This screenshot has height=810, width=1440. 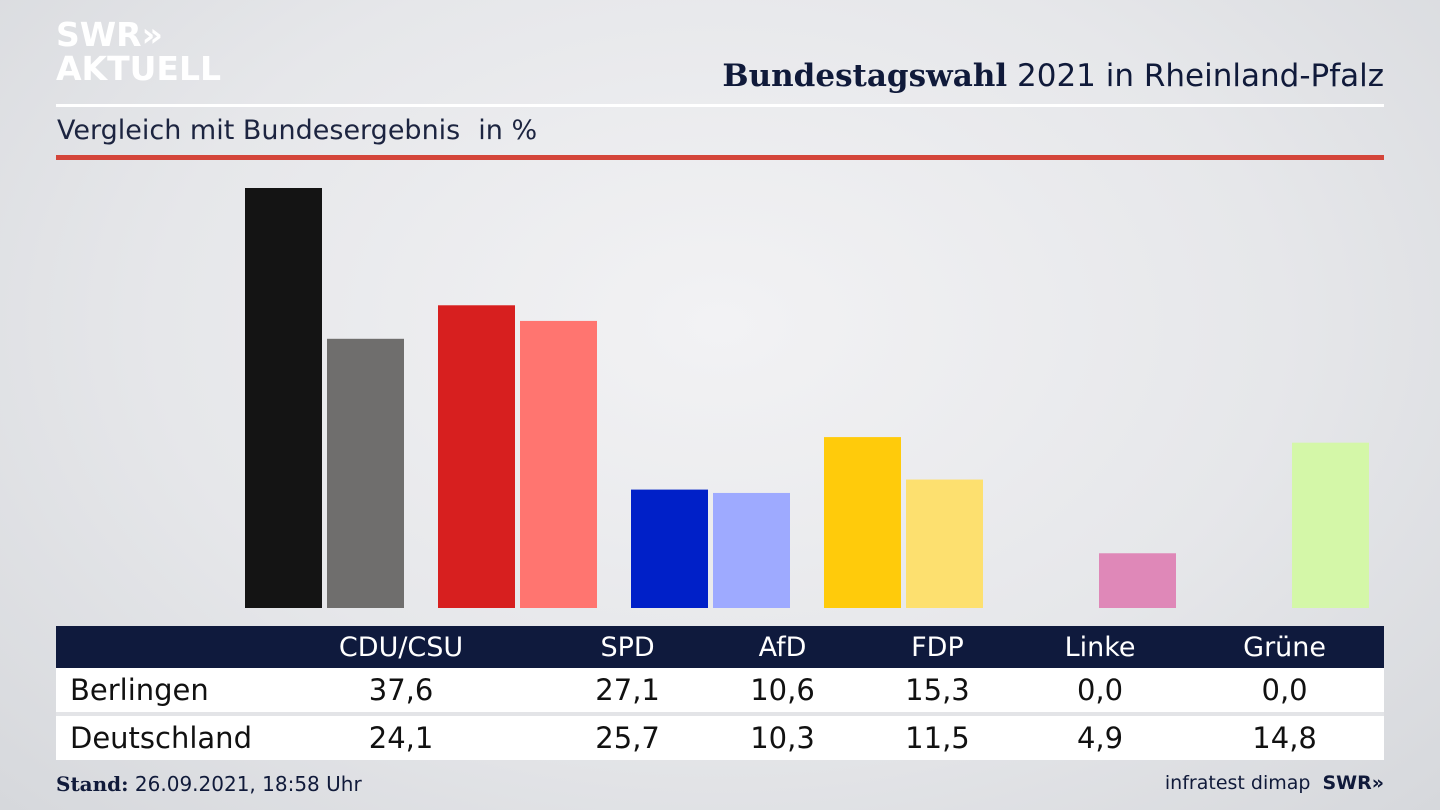 I want to click on column-header: SPD, so click(x=628, y=647).